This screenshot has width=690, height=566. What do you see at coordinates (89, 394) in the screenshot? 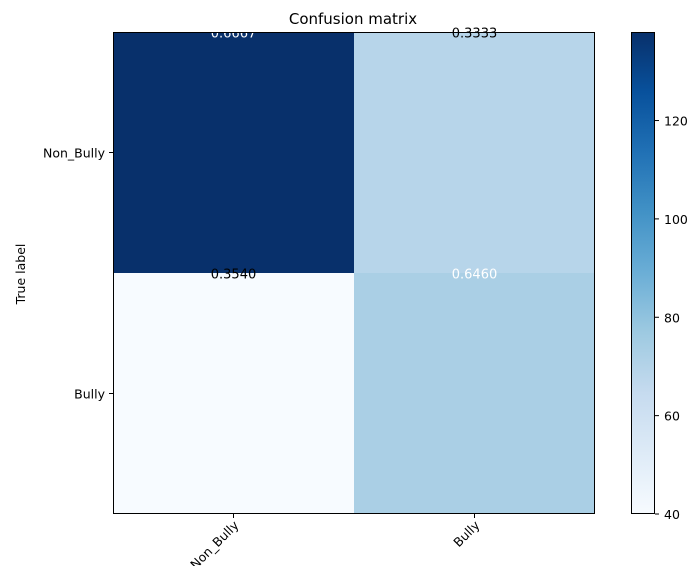
I see `y-tick-label: Bully` at bounding box center [89, 394].